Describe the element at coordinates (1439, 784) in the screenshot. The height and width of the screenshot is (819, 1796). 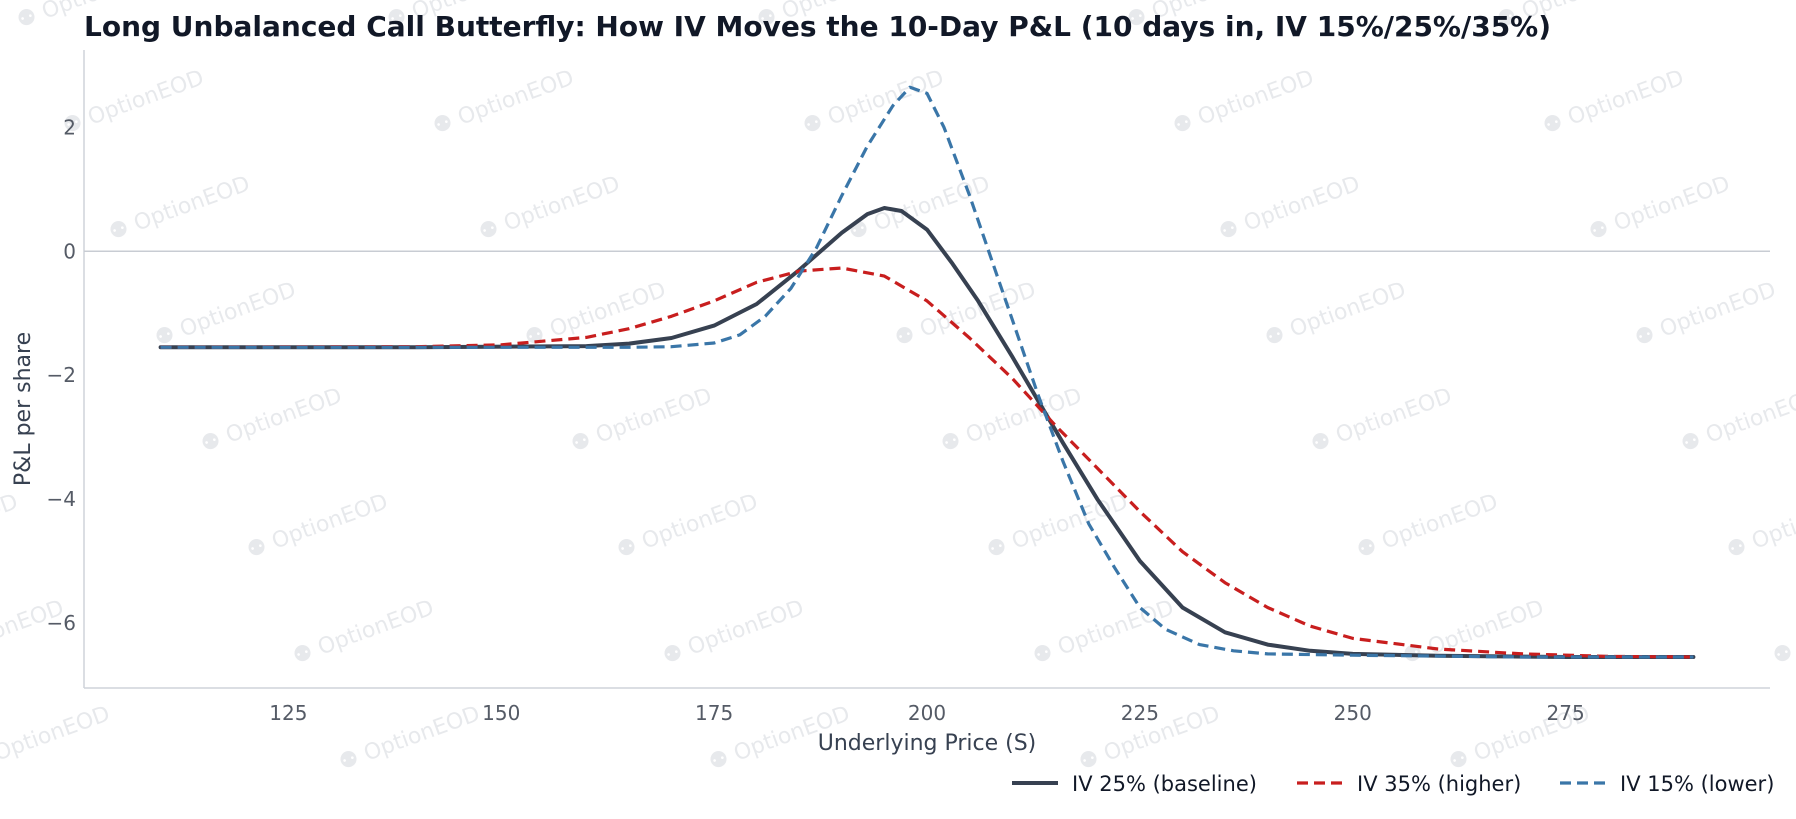
I see `legend-label-2: IV 35% (higher)` at that location.